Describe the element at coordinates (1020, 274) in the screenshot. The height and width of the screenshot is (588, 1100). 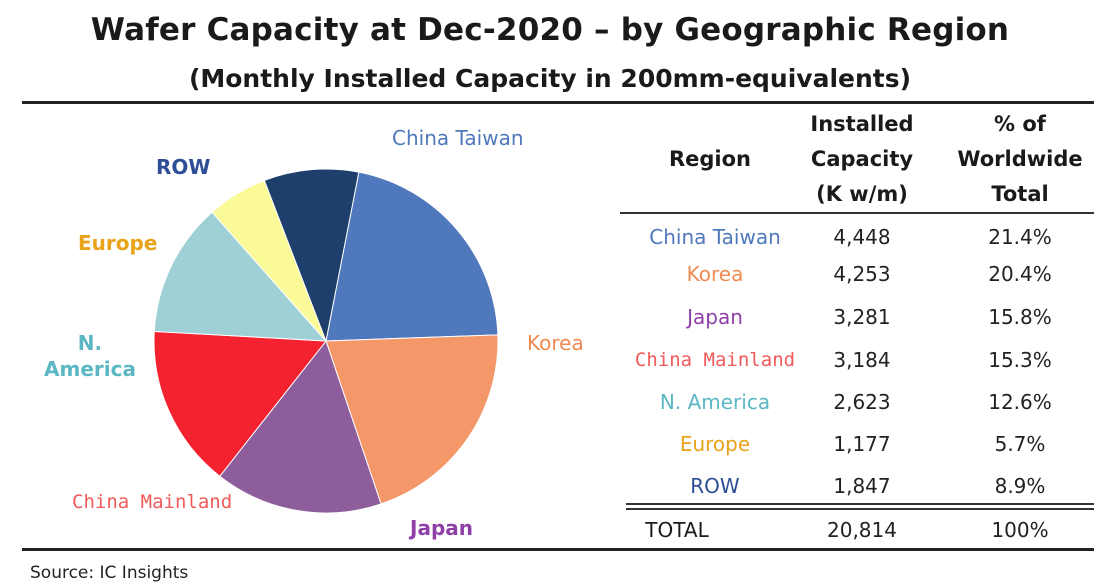
I see `table-cell-percent: 20.4%` at that location.